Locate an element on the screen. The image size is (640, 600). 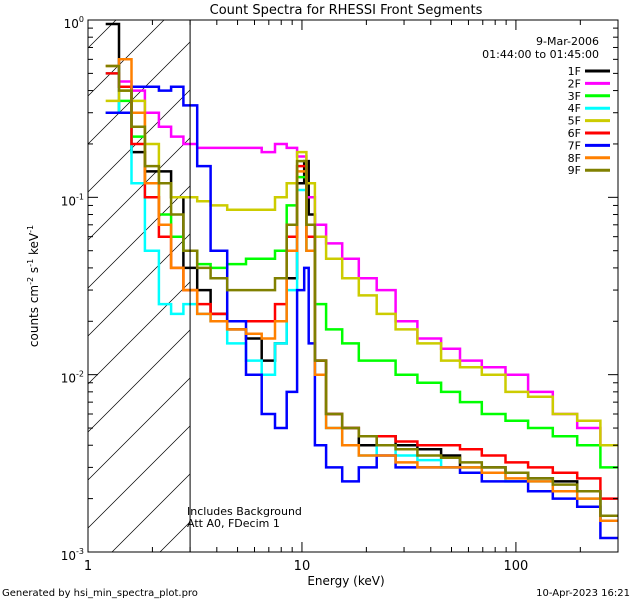
y-tick-label: 10⁻³ is located at coordinates (72, 555).